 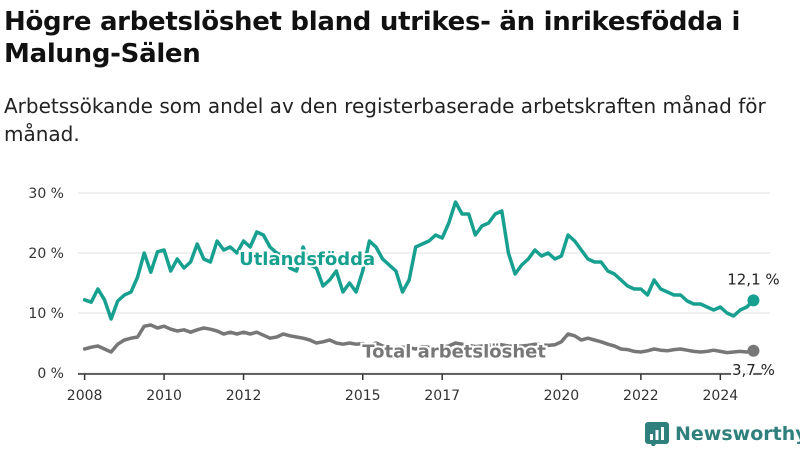 I want to click on x-tick-label: 2022, so click(x=641, y=396).